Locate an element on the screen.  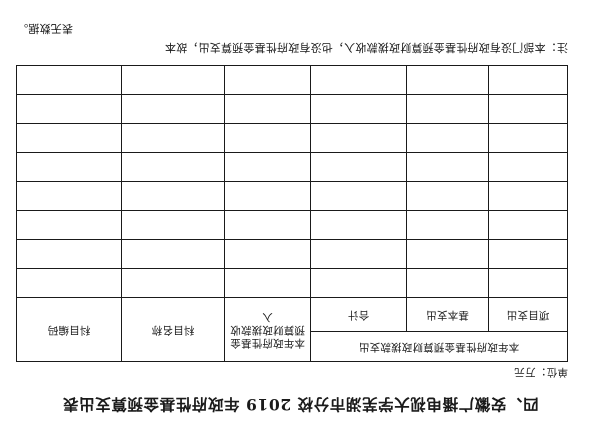
note-line-2: 表无数据。 is located at coordinates (45, 28).